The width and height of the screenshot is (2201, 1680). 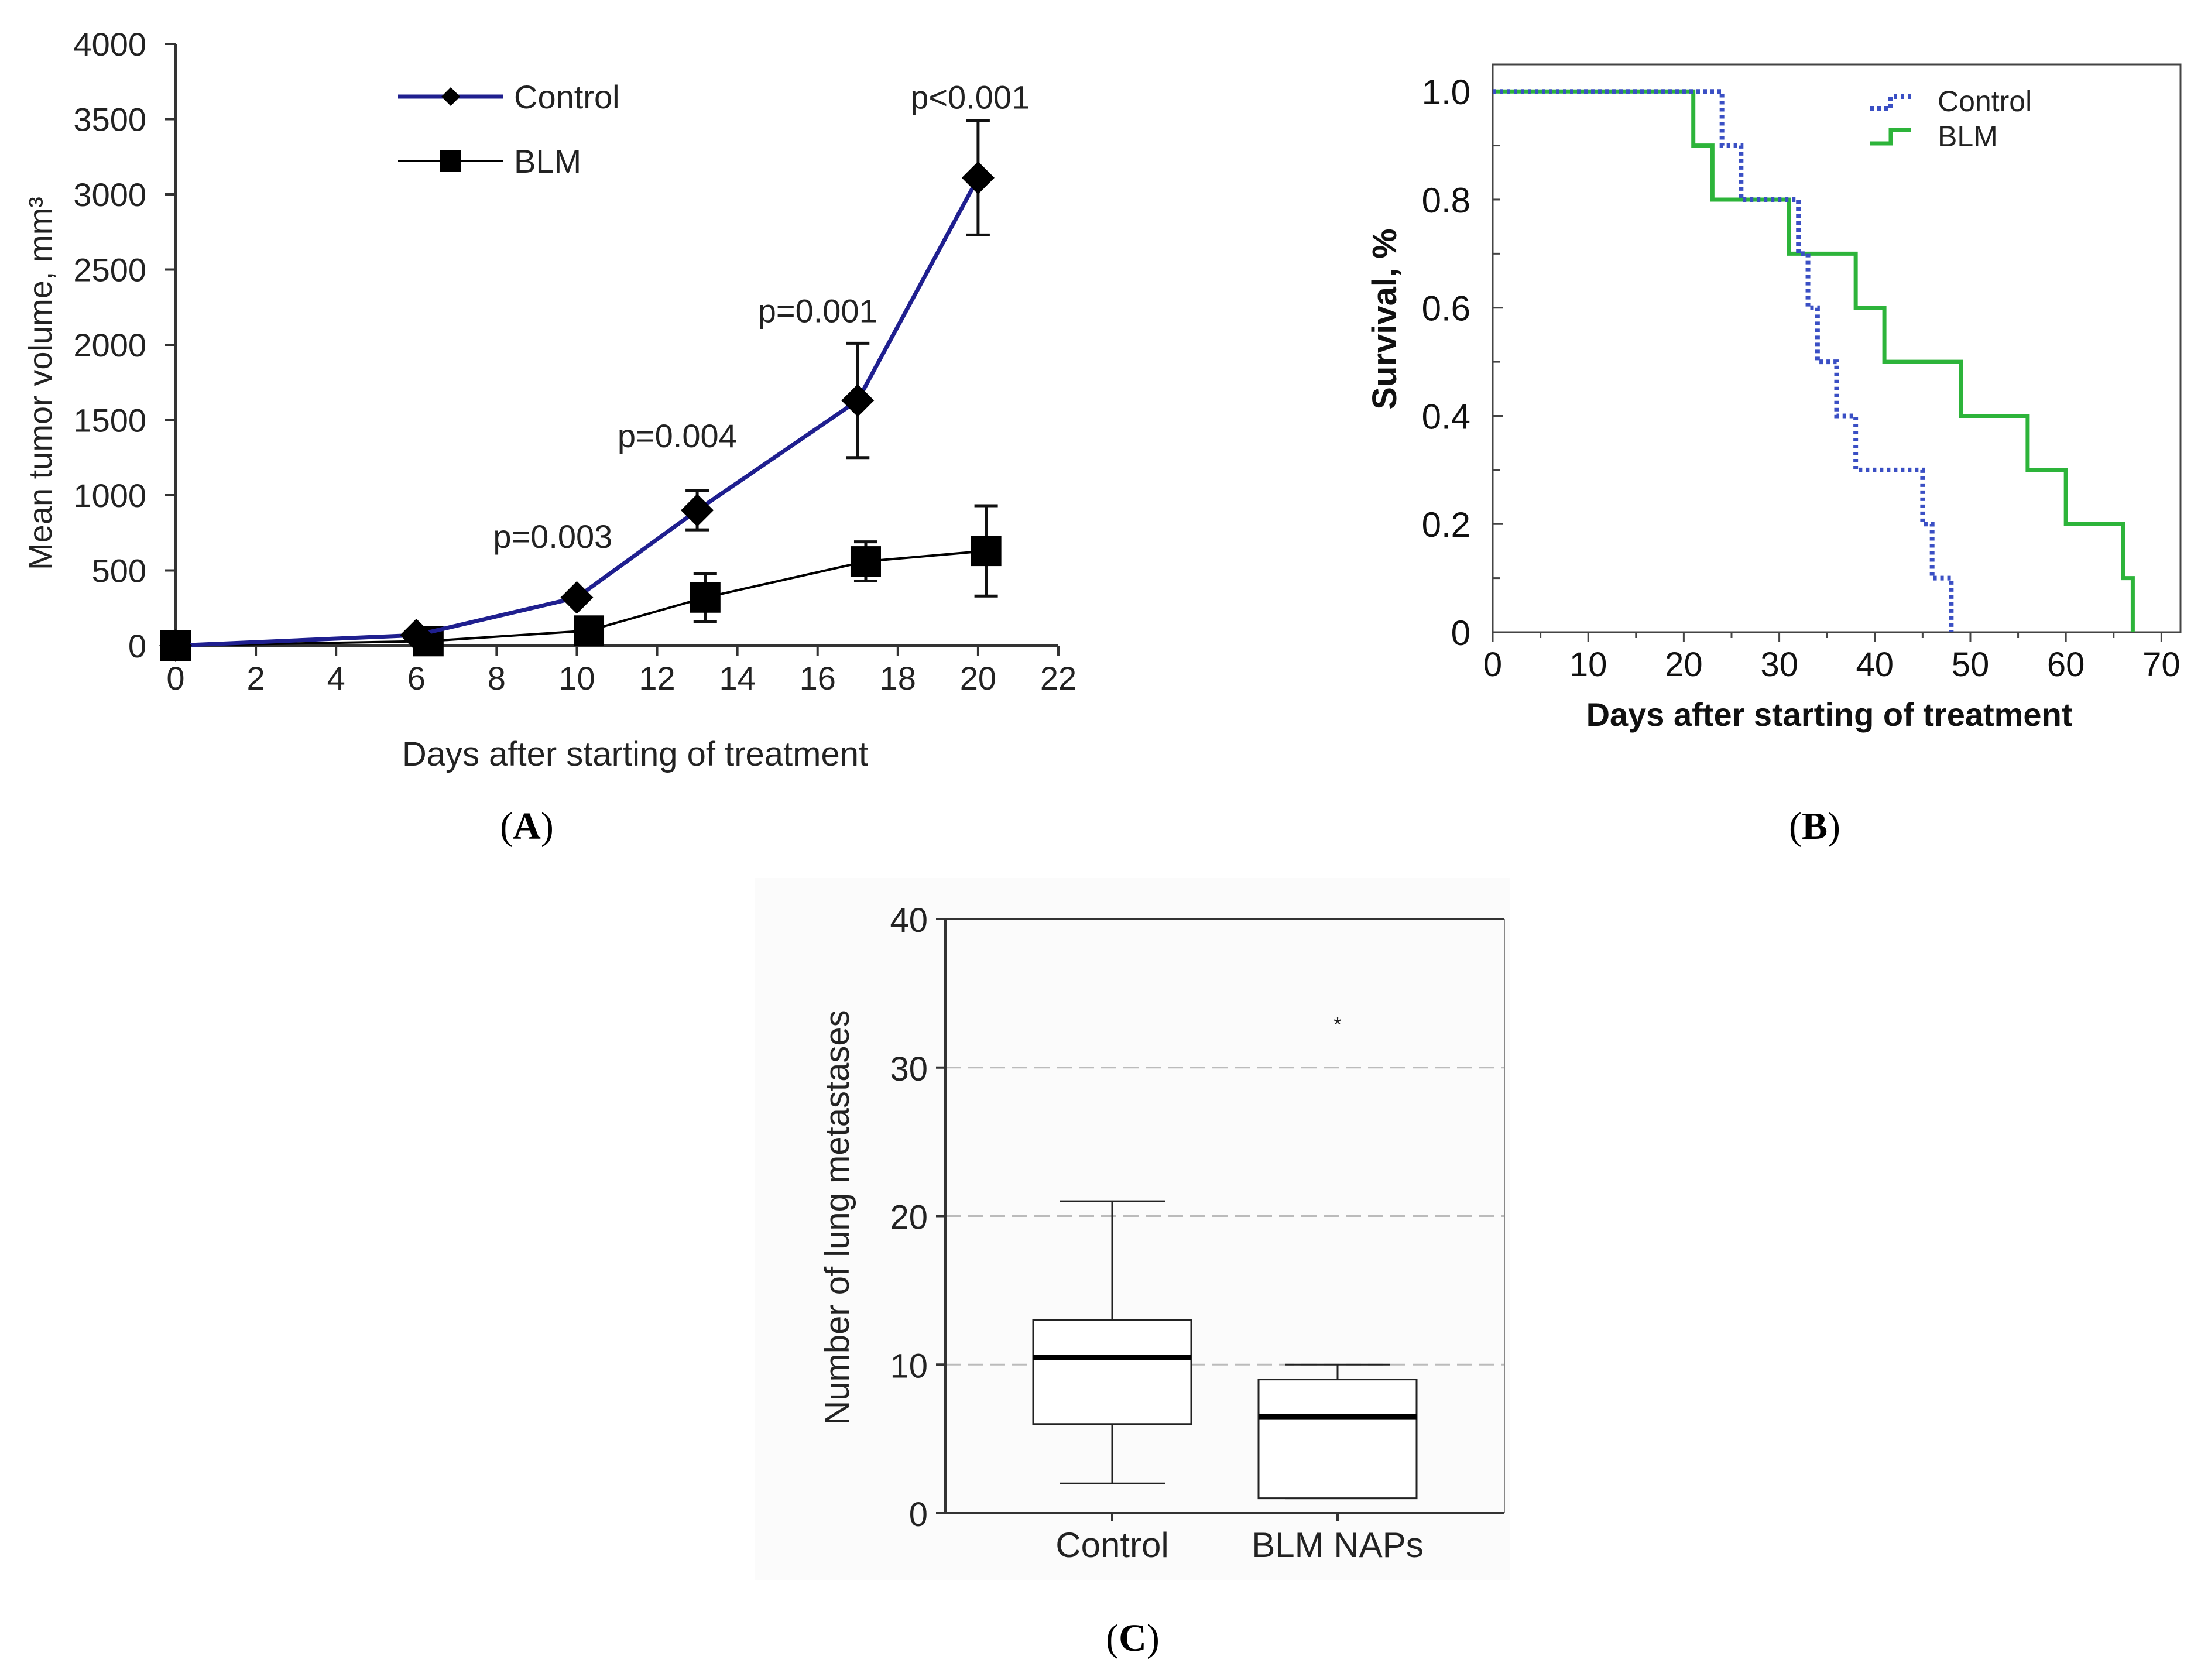 I want to click on chart-b-x-tick-label: 70, so click(x=2161, y=665).